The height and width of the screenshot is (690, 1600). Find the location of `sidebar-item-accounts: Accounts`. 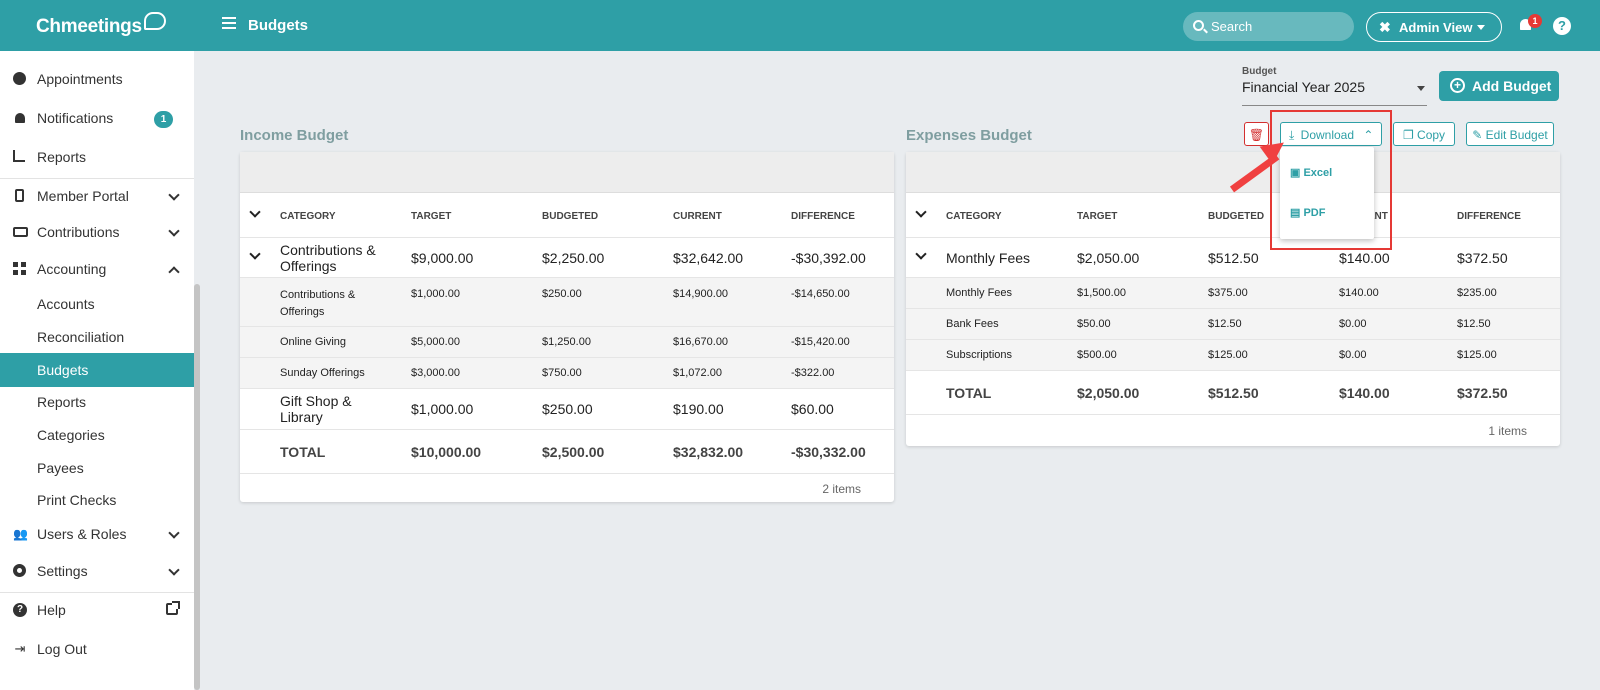

sidebar-item-accounts: Accounts is located at coordinates (66, 304).